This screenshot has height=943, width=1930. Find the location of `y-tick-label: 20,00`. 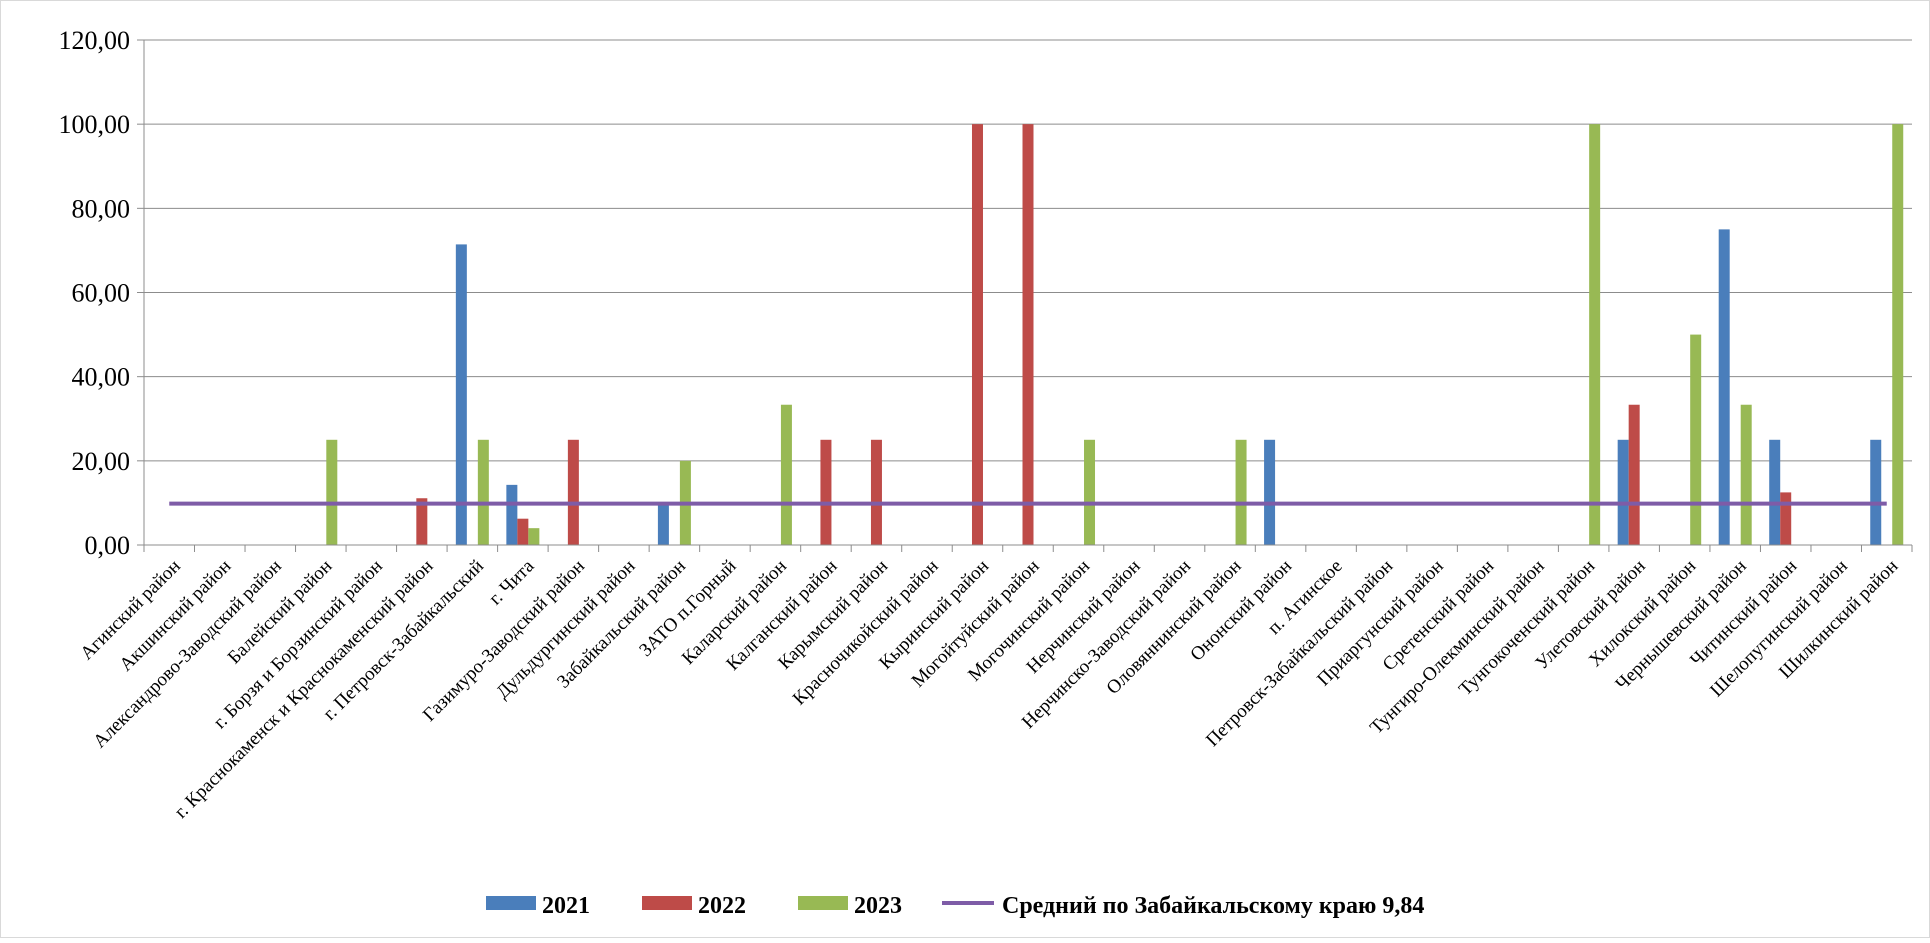

y-tick-label: 20,00 is located at coordinates (101, 461).